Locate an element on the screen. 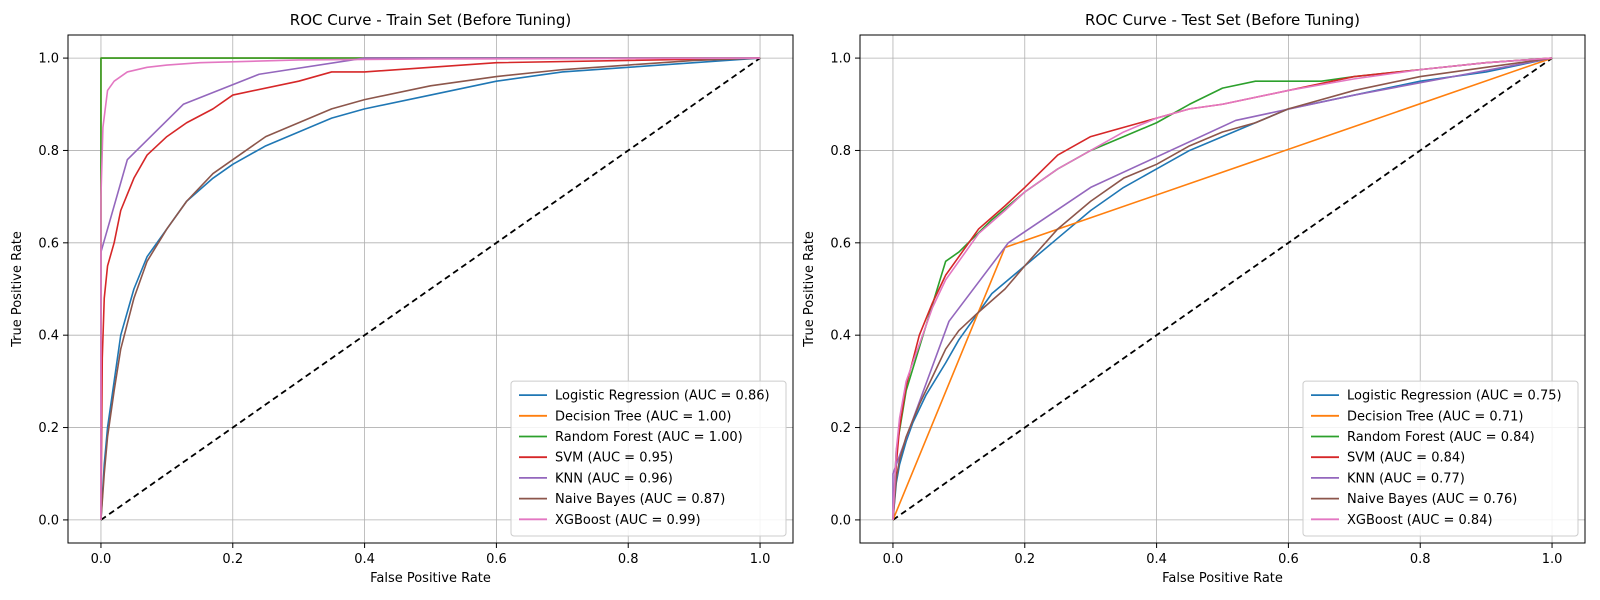 The image size is (1600, 600). legend-item: Naive Bayes (AUC = 0.87) is located at coordinates (622, 499).